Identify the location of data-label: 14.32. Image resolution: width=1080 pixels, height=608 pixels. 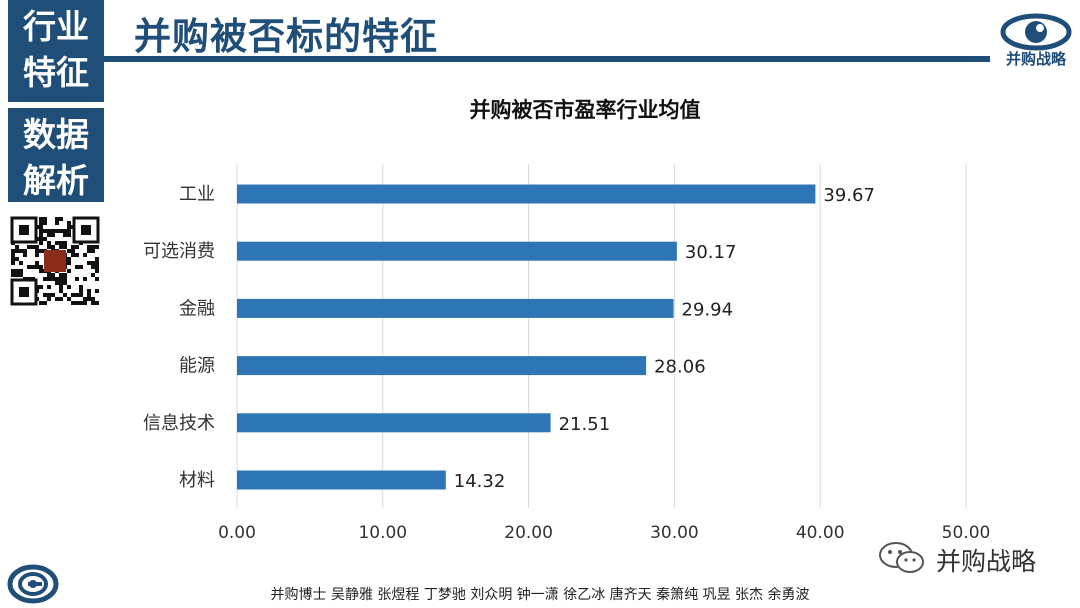
(480, 481).